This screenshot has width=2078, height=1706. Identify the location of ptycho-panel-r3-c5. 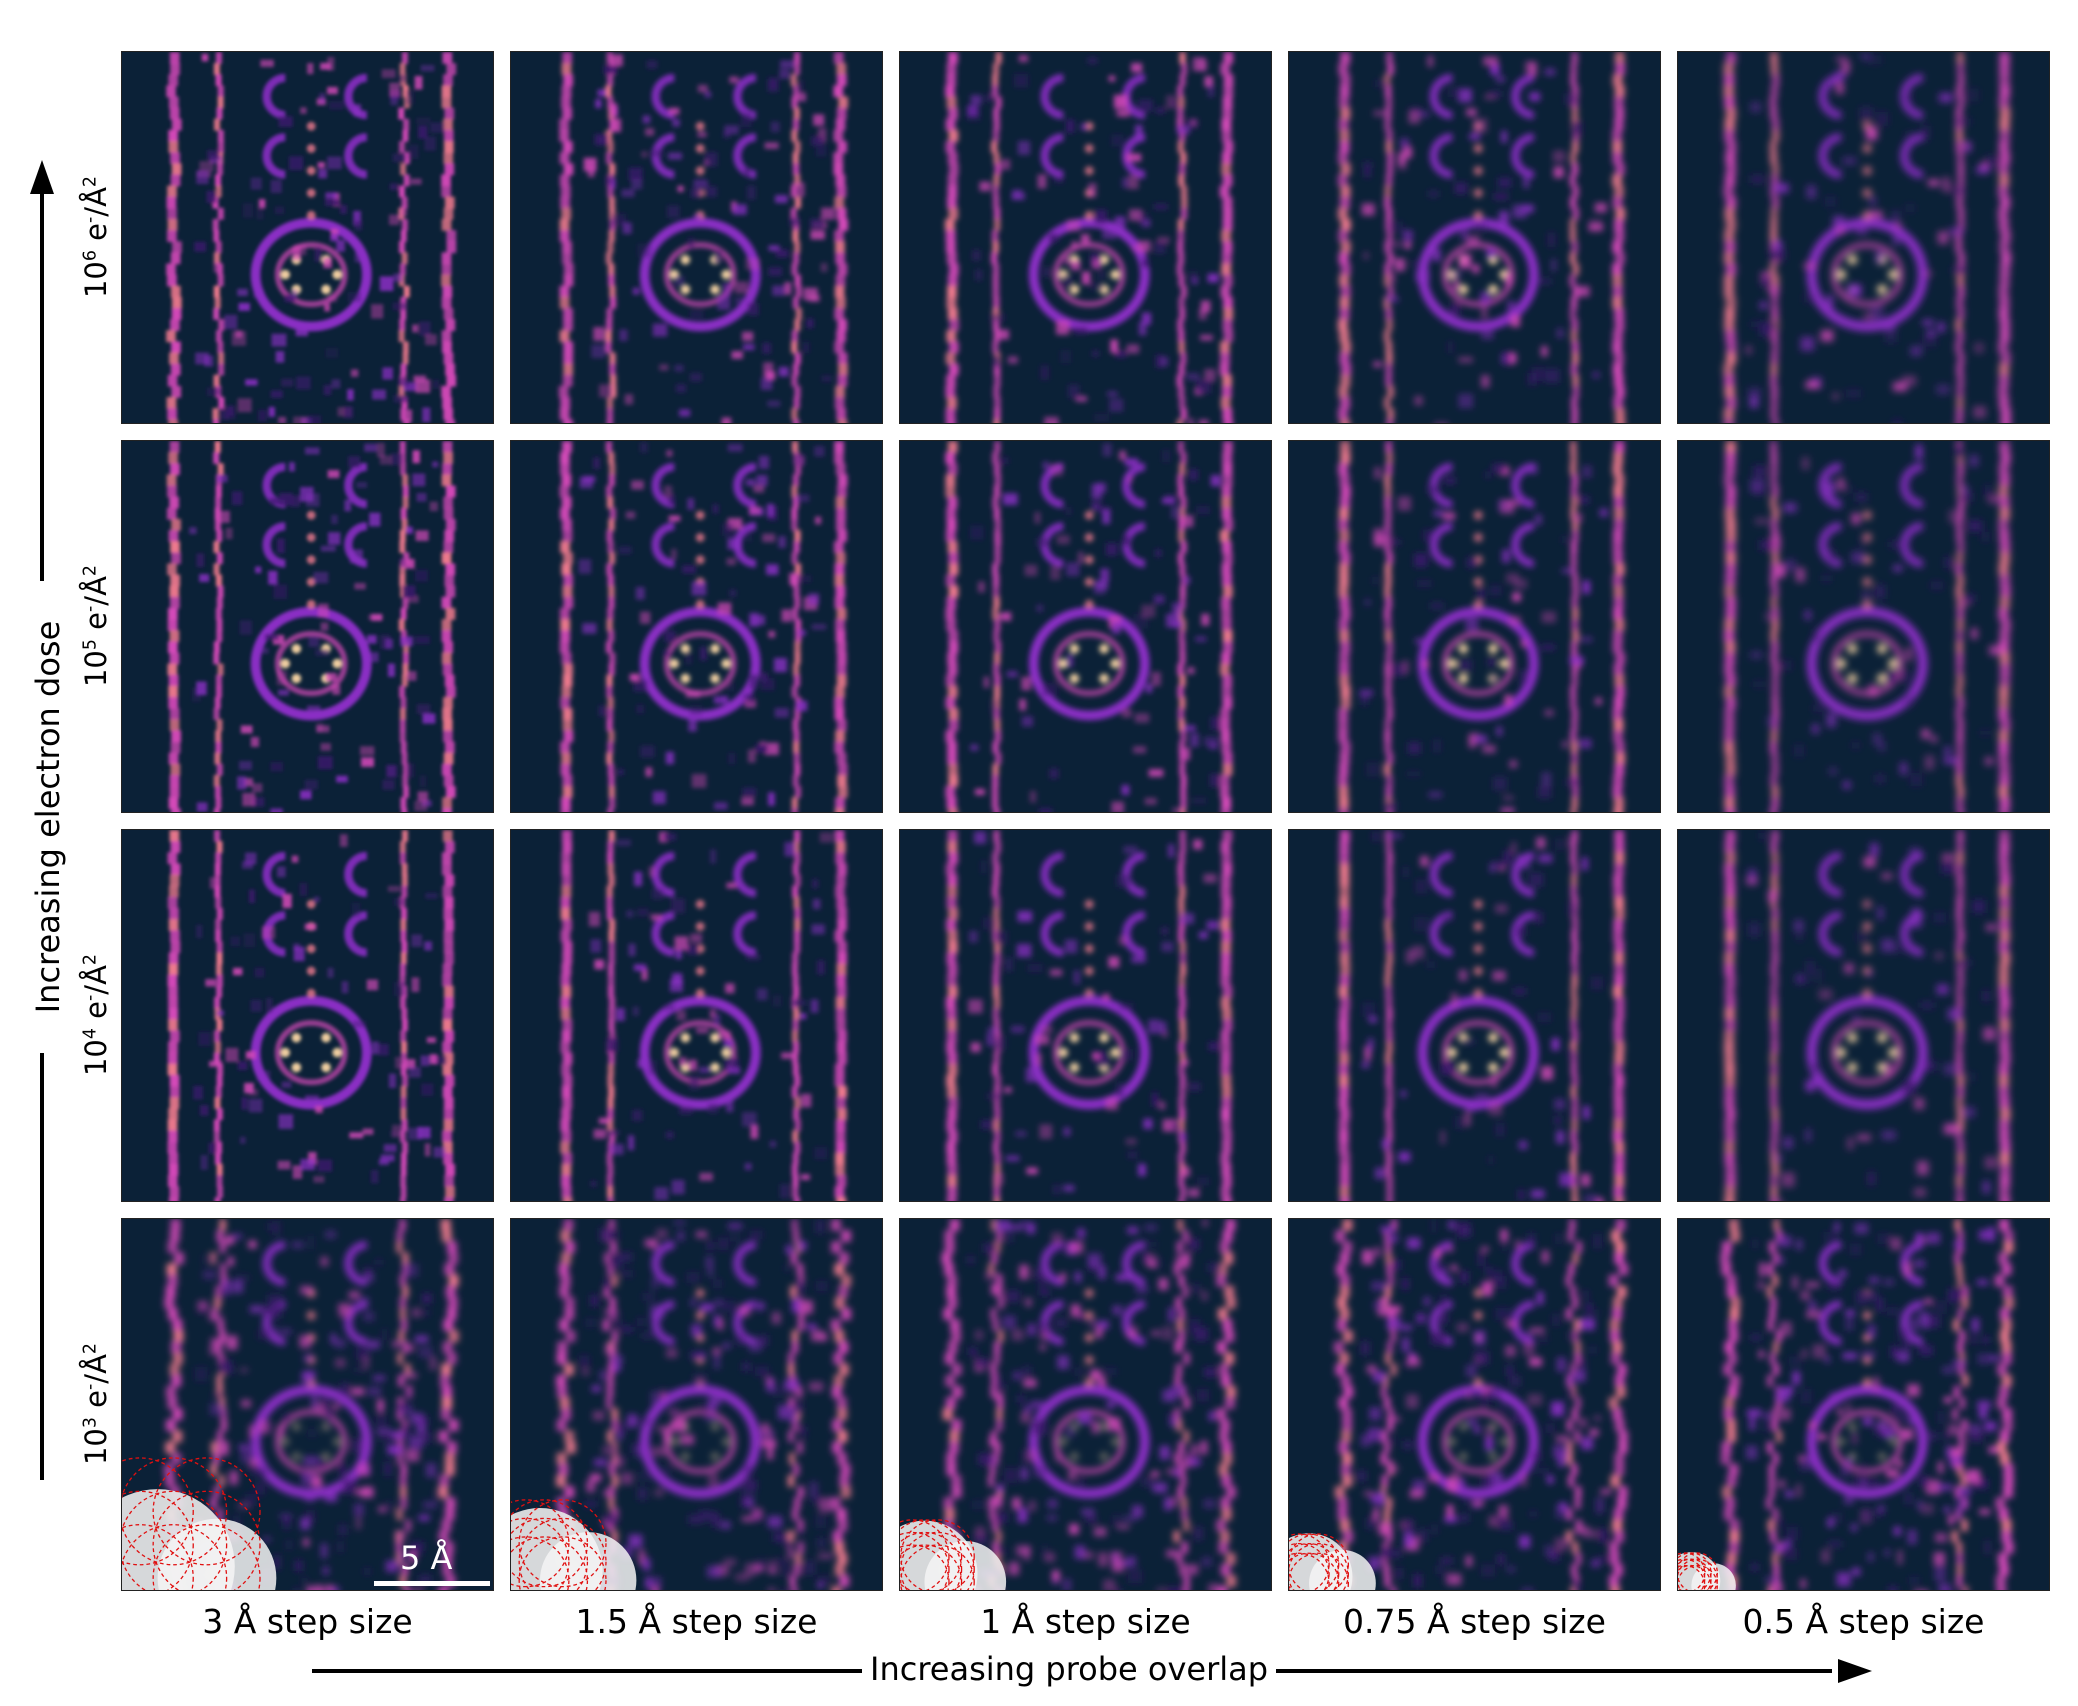
(1863, 1015).